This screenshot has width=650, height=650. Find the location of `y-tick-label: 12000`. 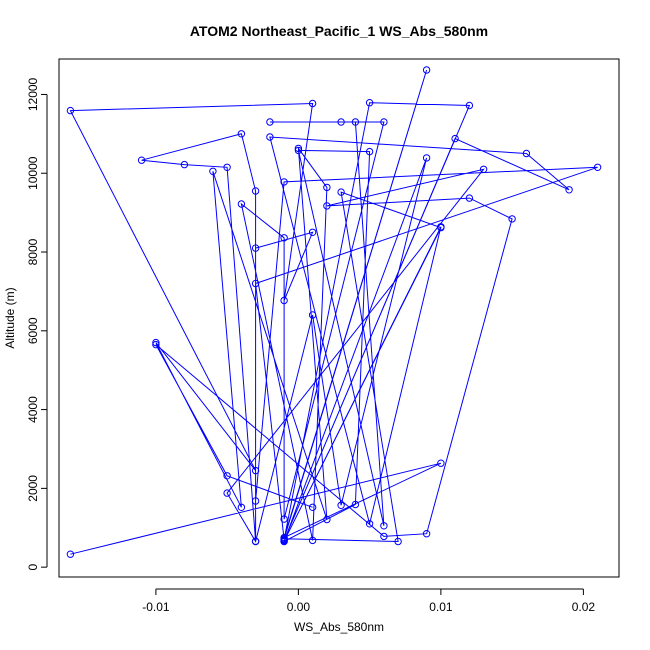

y-tick-label: 12000 is located at coordinates (33, 94).